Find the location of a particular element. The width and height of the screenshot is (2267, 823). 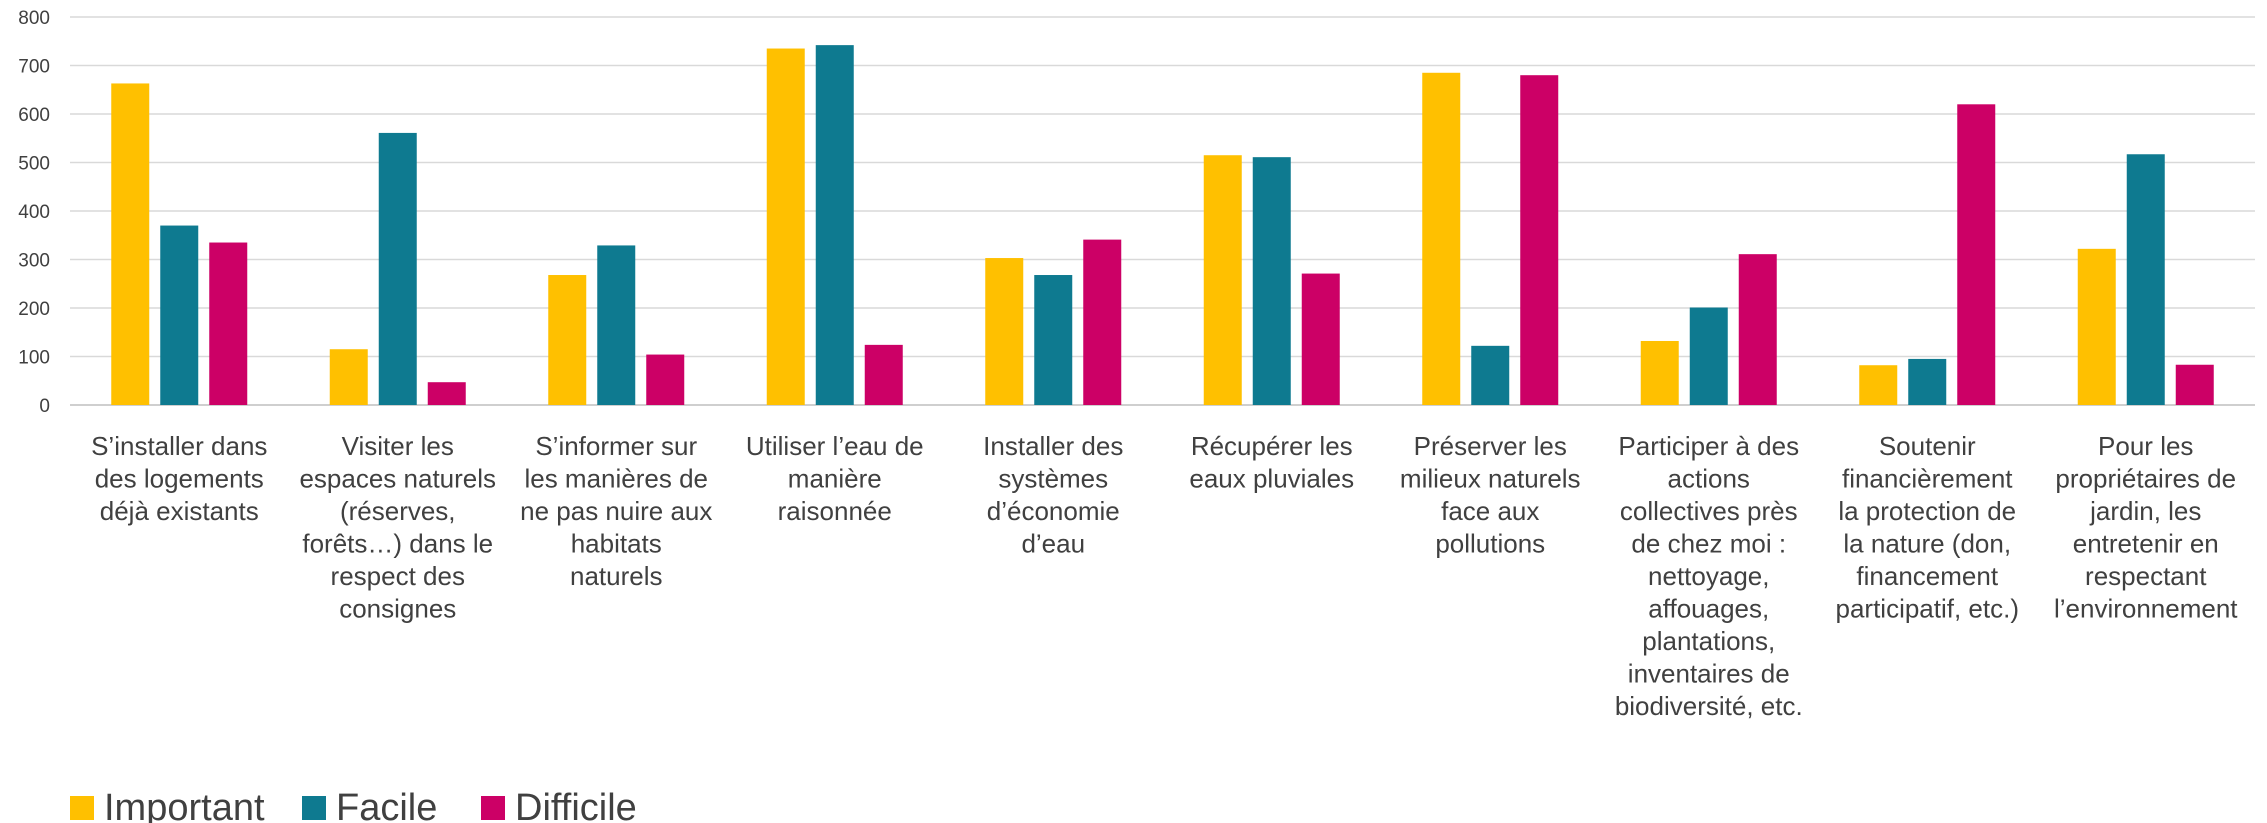

x-category-label-line: des logements is located at coordinates (179, 479).